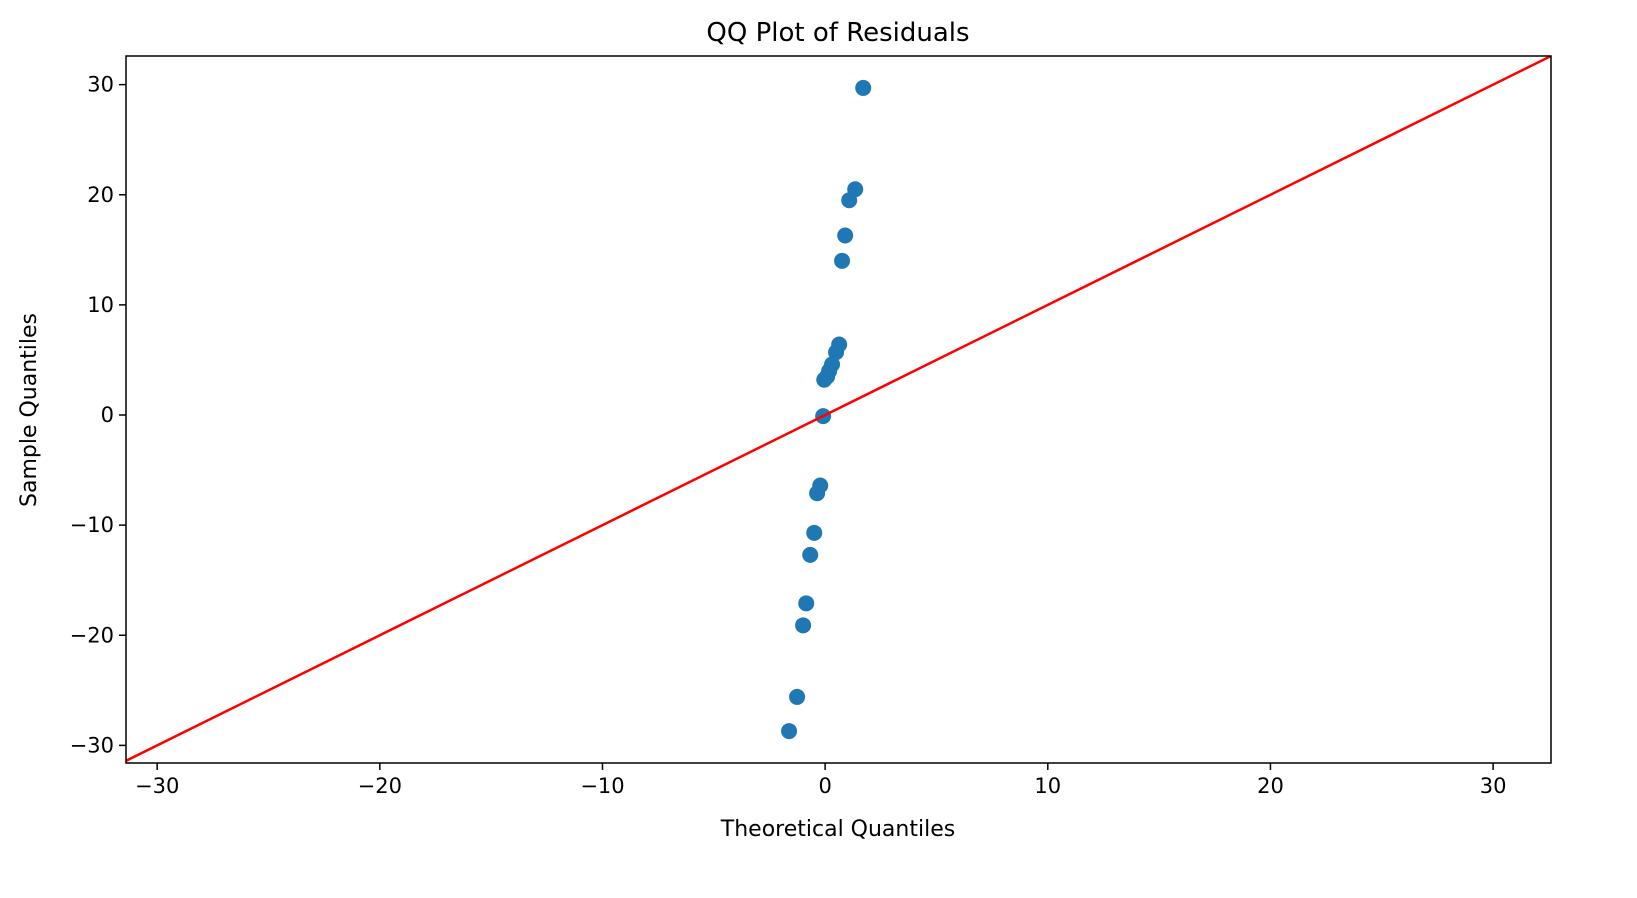 Image resolution: width=1637 pixels, height=898 pixels. Describe the element at coordinates (92, 745) in the screenshot. I see `y-tick-label: −30` at that location.